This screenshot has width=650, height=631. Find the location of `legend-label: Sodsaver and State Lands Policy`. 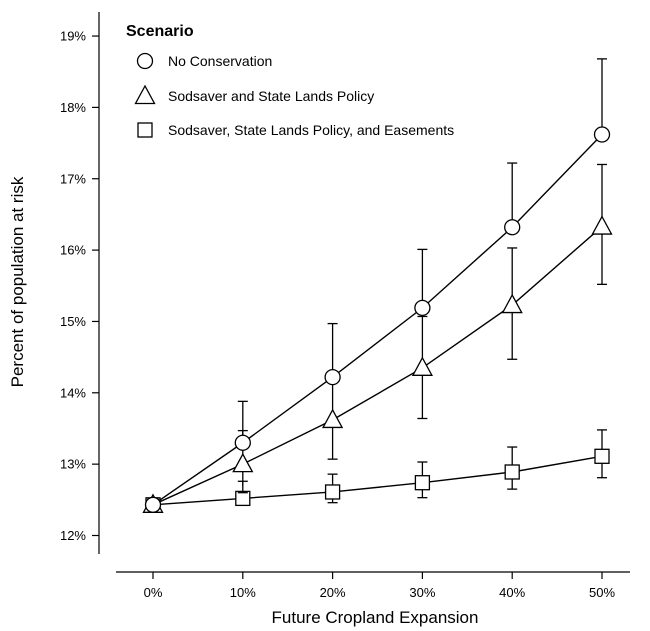

legend-label: Sodsaver and State Lands Policy is located at coordinates (271, 96).